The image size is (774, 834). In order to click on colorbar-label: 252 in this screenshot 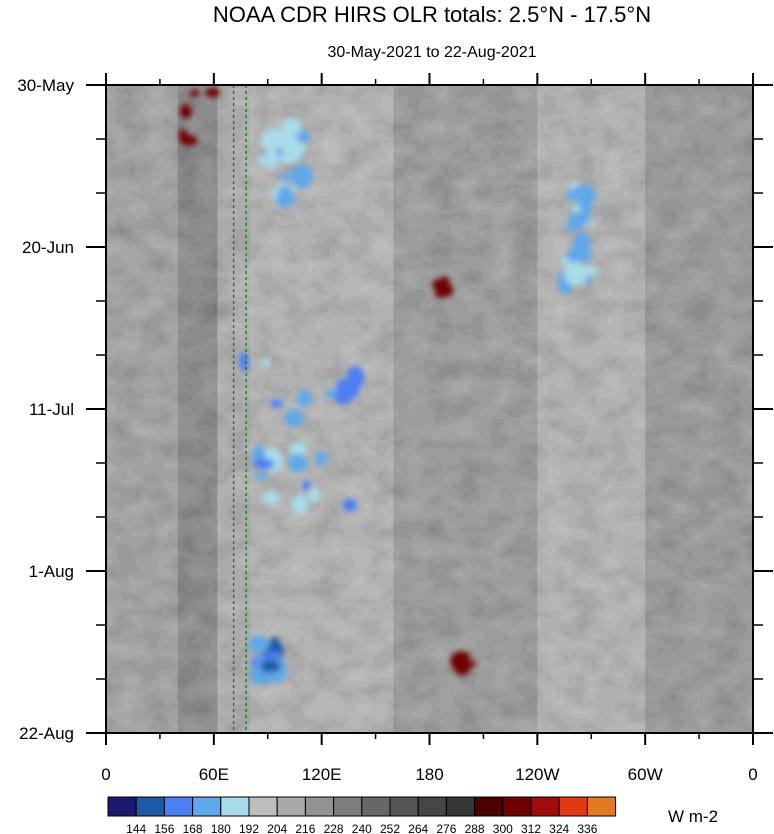, I will do `click(390, 828)`.